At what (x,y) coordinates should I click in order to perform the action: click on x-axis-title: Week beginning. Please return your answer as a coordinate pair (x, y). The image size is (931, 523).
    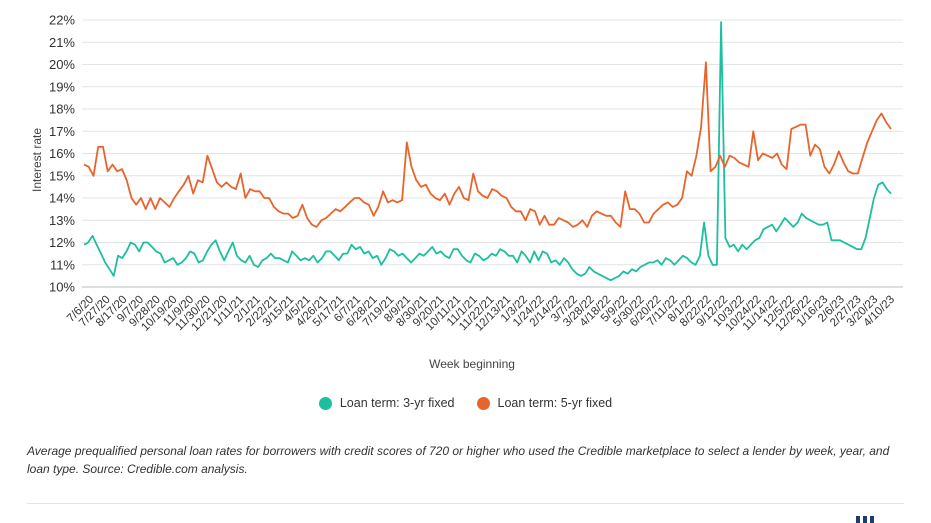
    Looking at the image, I should click on (472, 364).